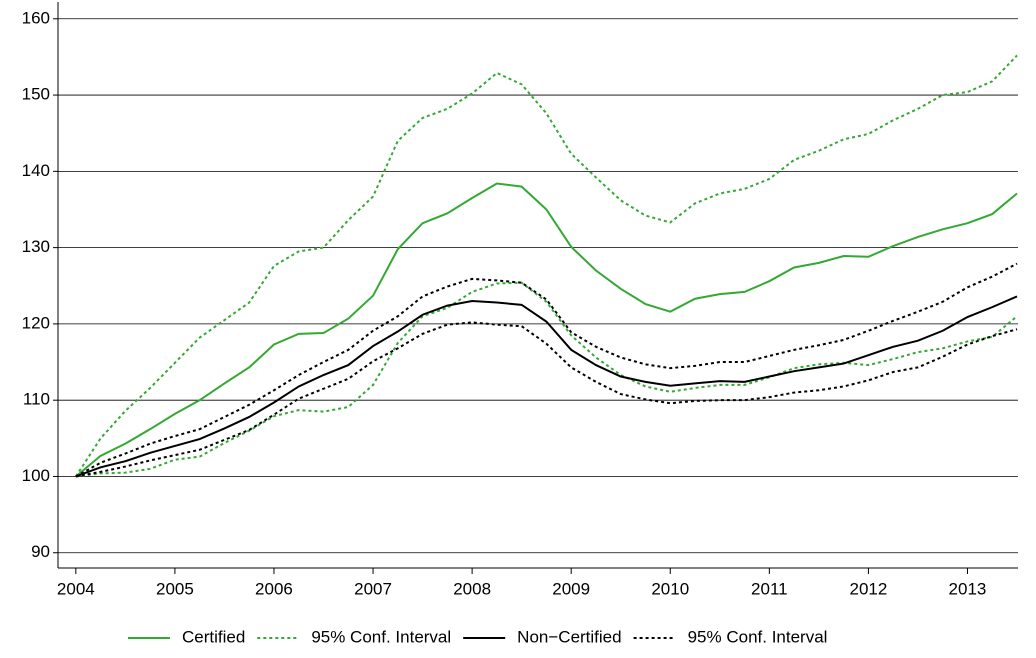 The width and height of the screenshot is (1036, 658). I want to click on x-tick-label: 2011, so click(769, 588).